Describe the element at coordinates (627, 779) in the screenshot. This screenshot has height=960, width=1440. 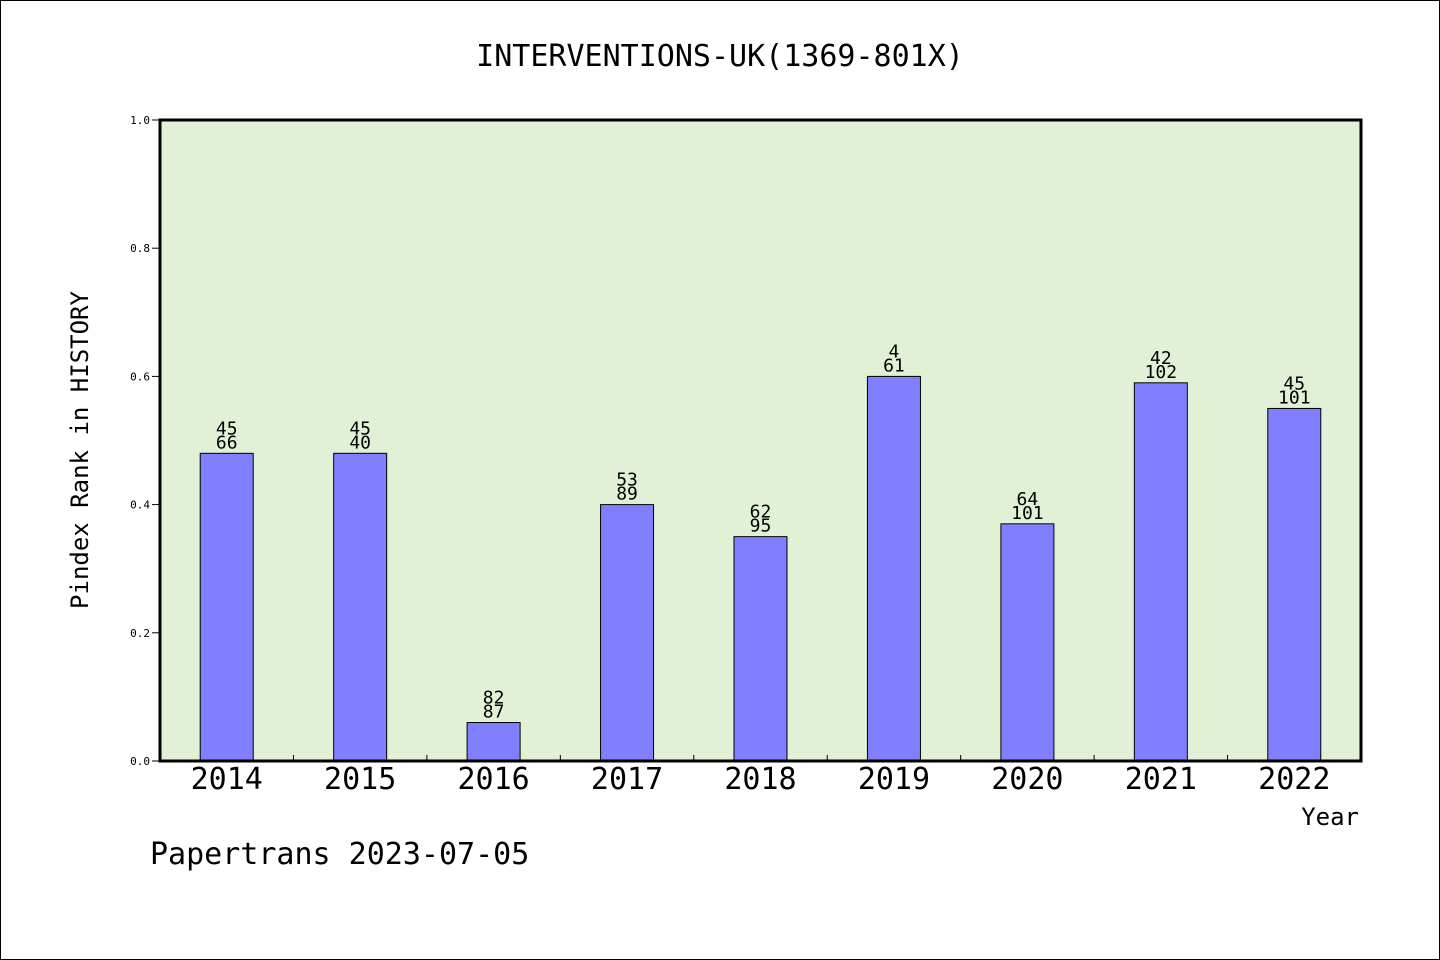
I see `x-tick-label: 2017` at that location.